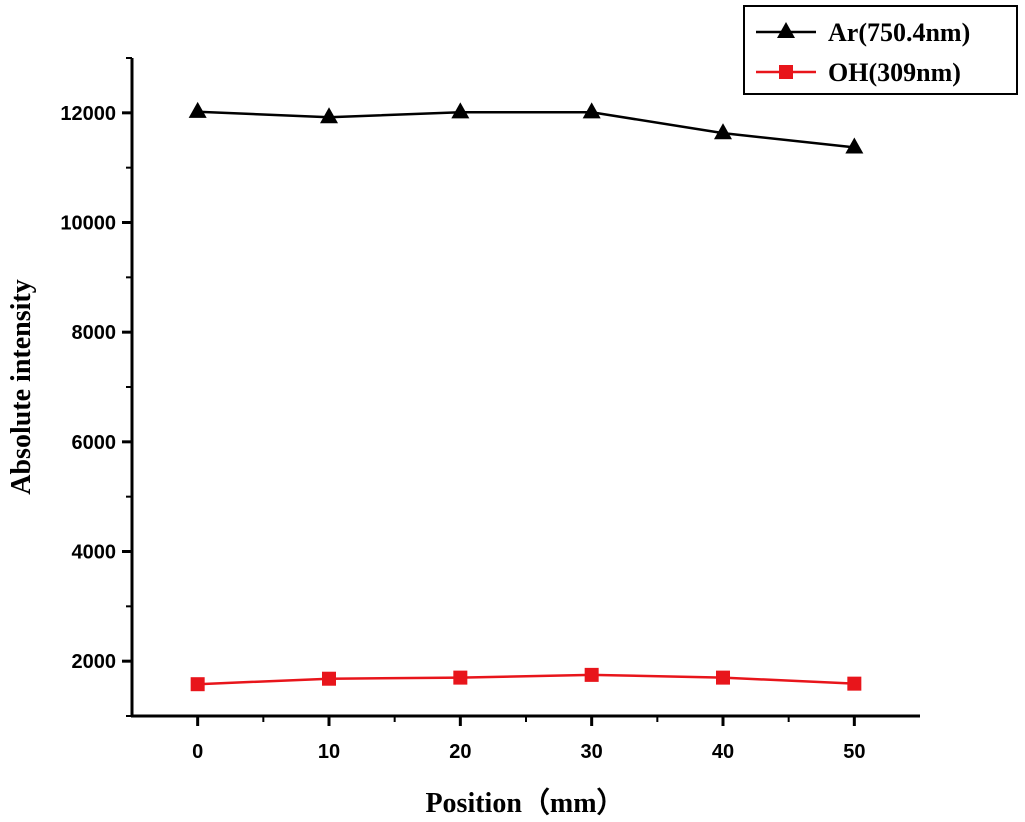 This screenshot has width=1025, height=822. What do you see at coordinates (94, 333) in the screenshot?
I see `y-tick-label: 8000` at bounding box center [94, 333].